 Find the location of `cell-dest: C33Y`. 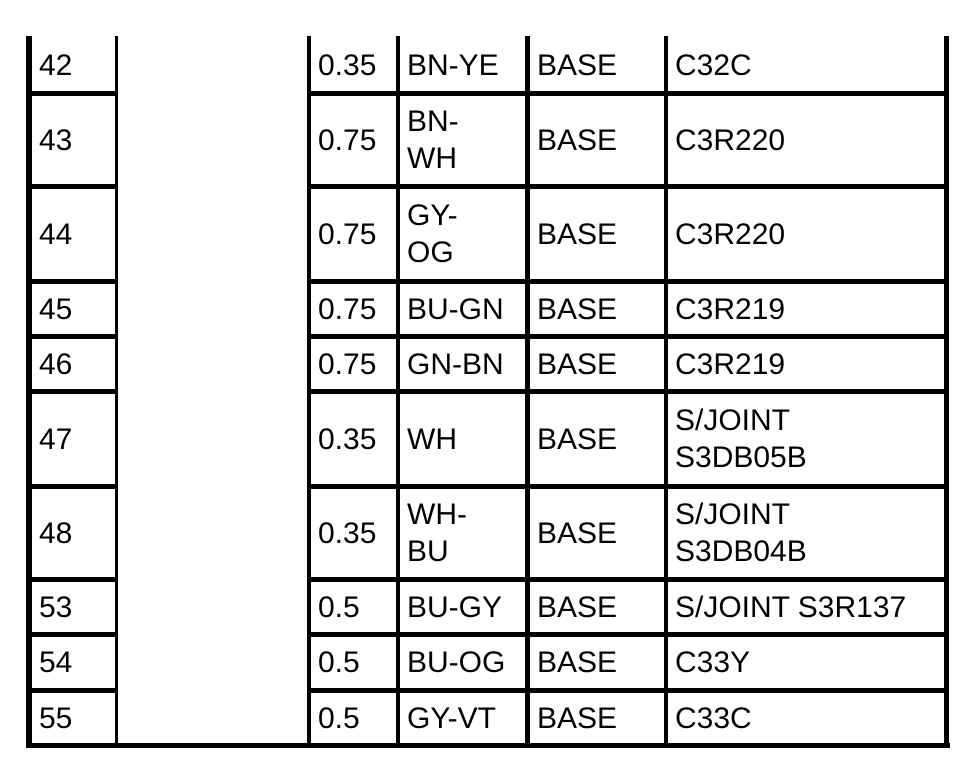

cell-dest: C33Y is located at coordinates (713, 662).